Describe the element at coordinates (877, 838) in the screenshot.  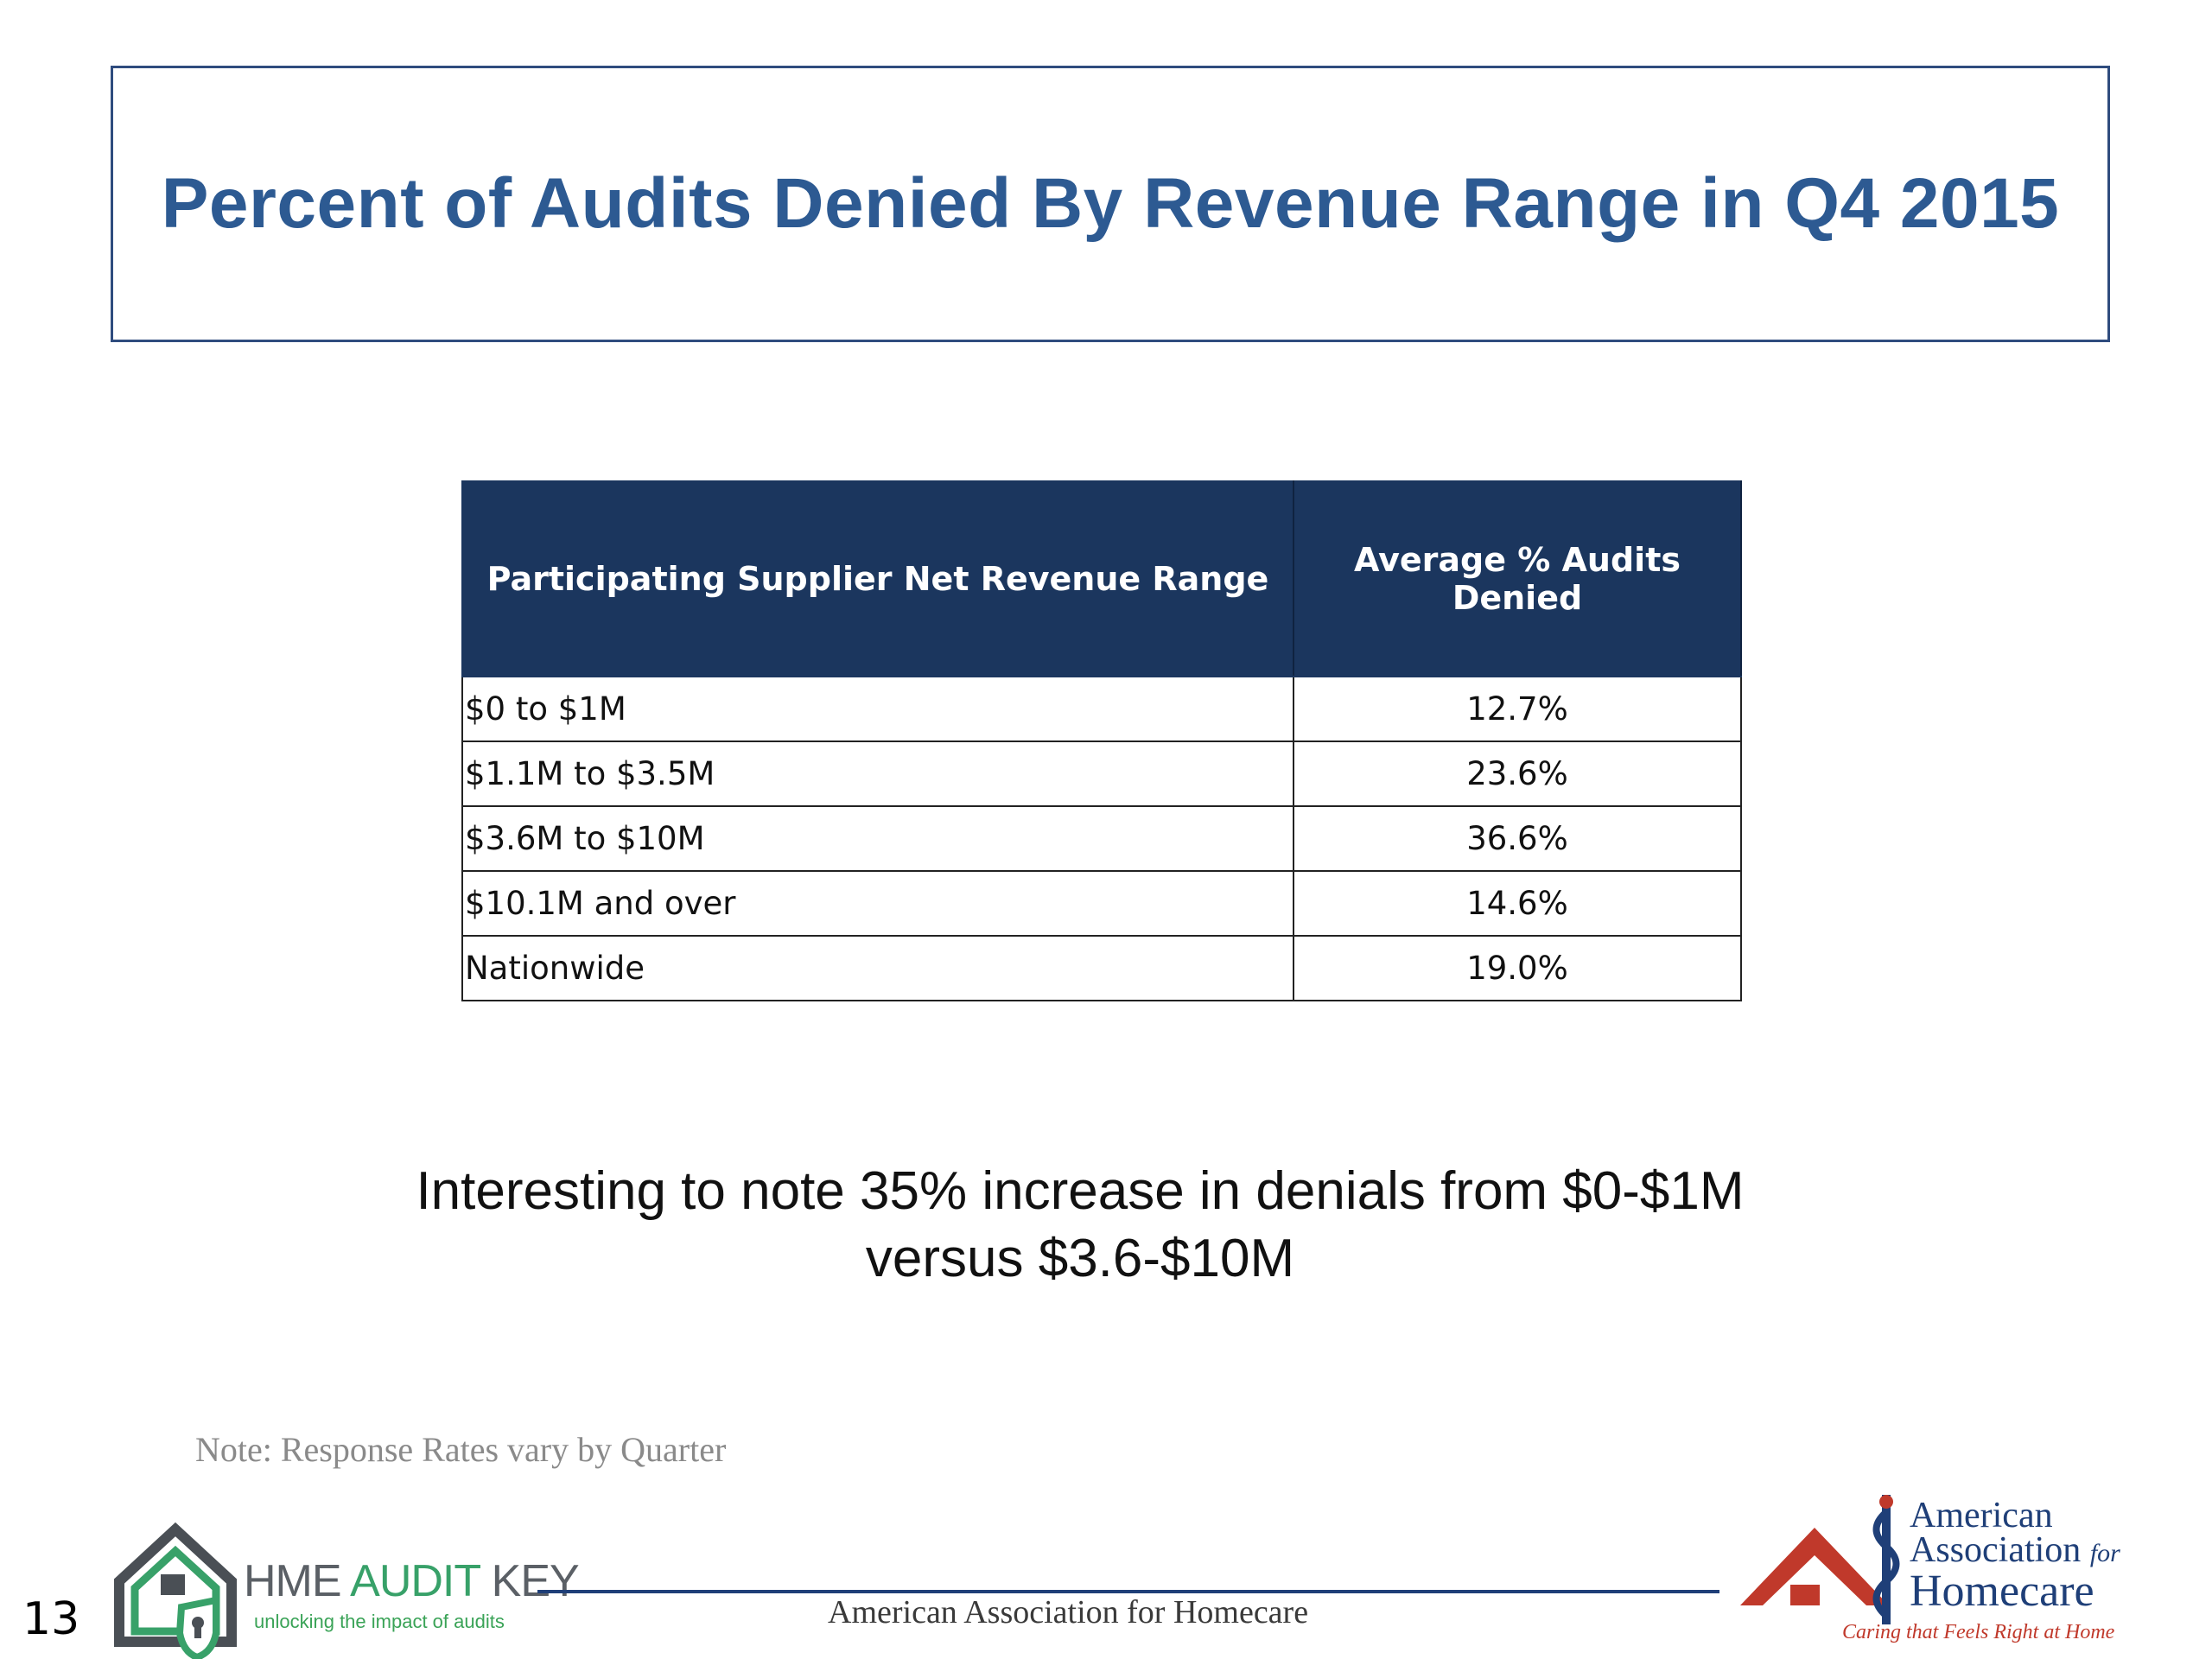
I see `row-range: $3.6M to $10M` at that location.